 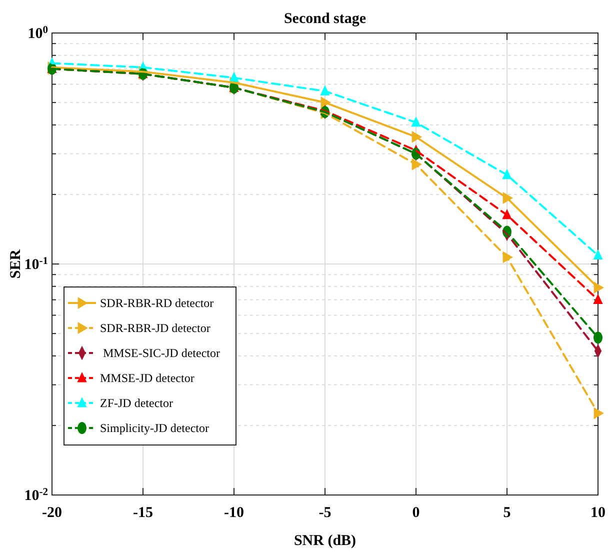 What do you see at coordinates (143, 513) in the screenshot?
I see `x-tick-label: -15` at bounding box center [143, 513].